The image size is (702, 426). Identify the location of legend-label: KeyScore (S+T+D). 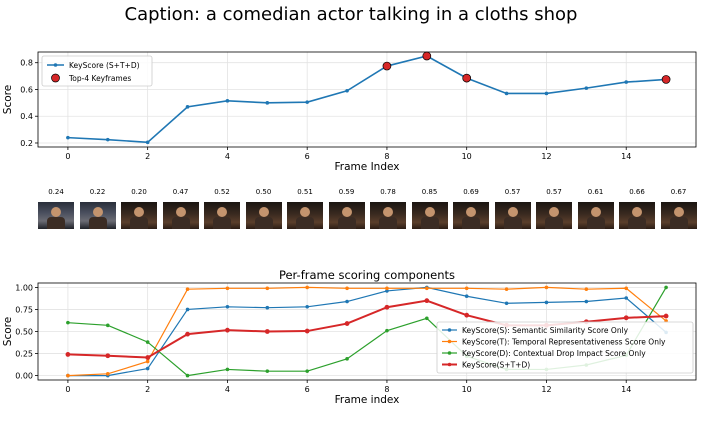
(104, 65).